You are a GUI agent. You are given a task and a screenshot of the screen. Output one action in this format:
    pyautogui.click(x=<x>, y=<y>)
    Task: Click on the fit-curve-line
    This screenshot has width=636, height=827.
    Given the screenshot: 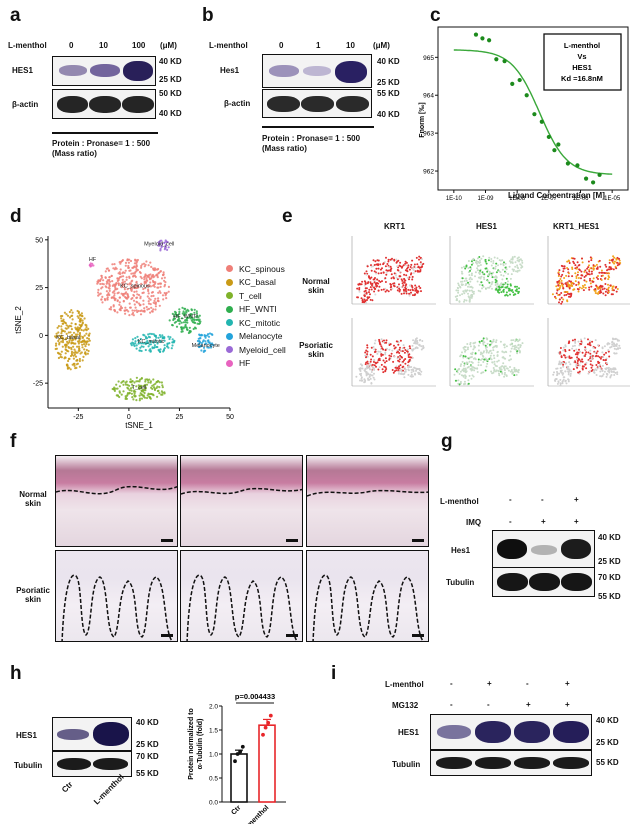 What is the action you would take?
    pyautogui.click(x=533, y=112)
    